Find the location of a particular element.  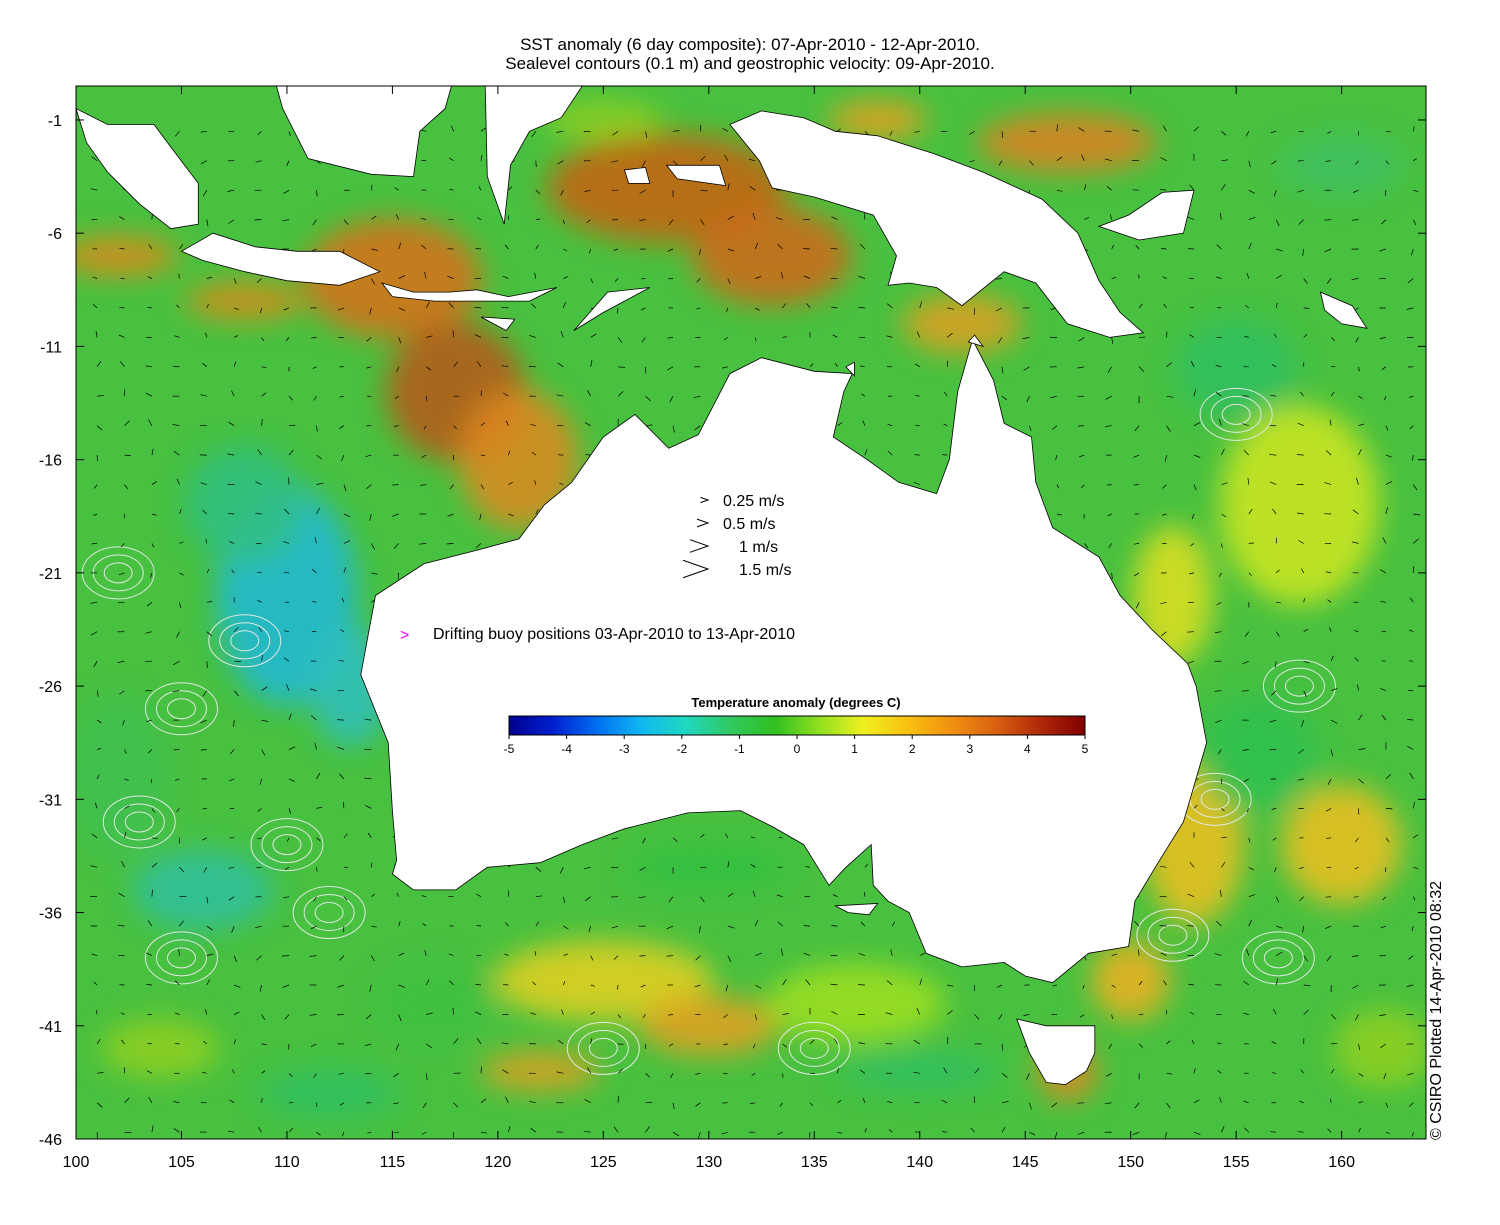

x-tick-label: 145 is located at coordinates (1025, 1162).